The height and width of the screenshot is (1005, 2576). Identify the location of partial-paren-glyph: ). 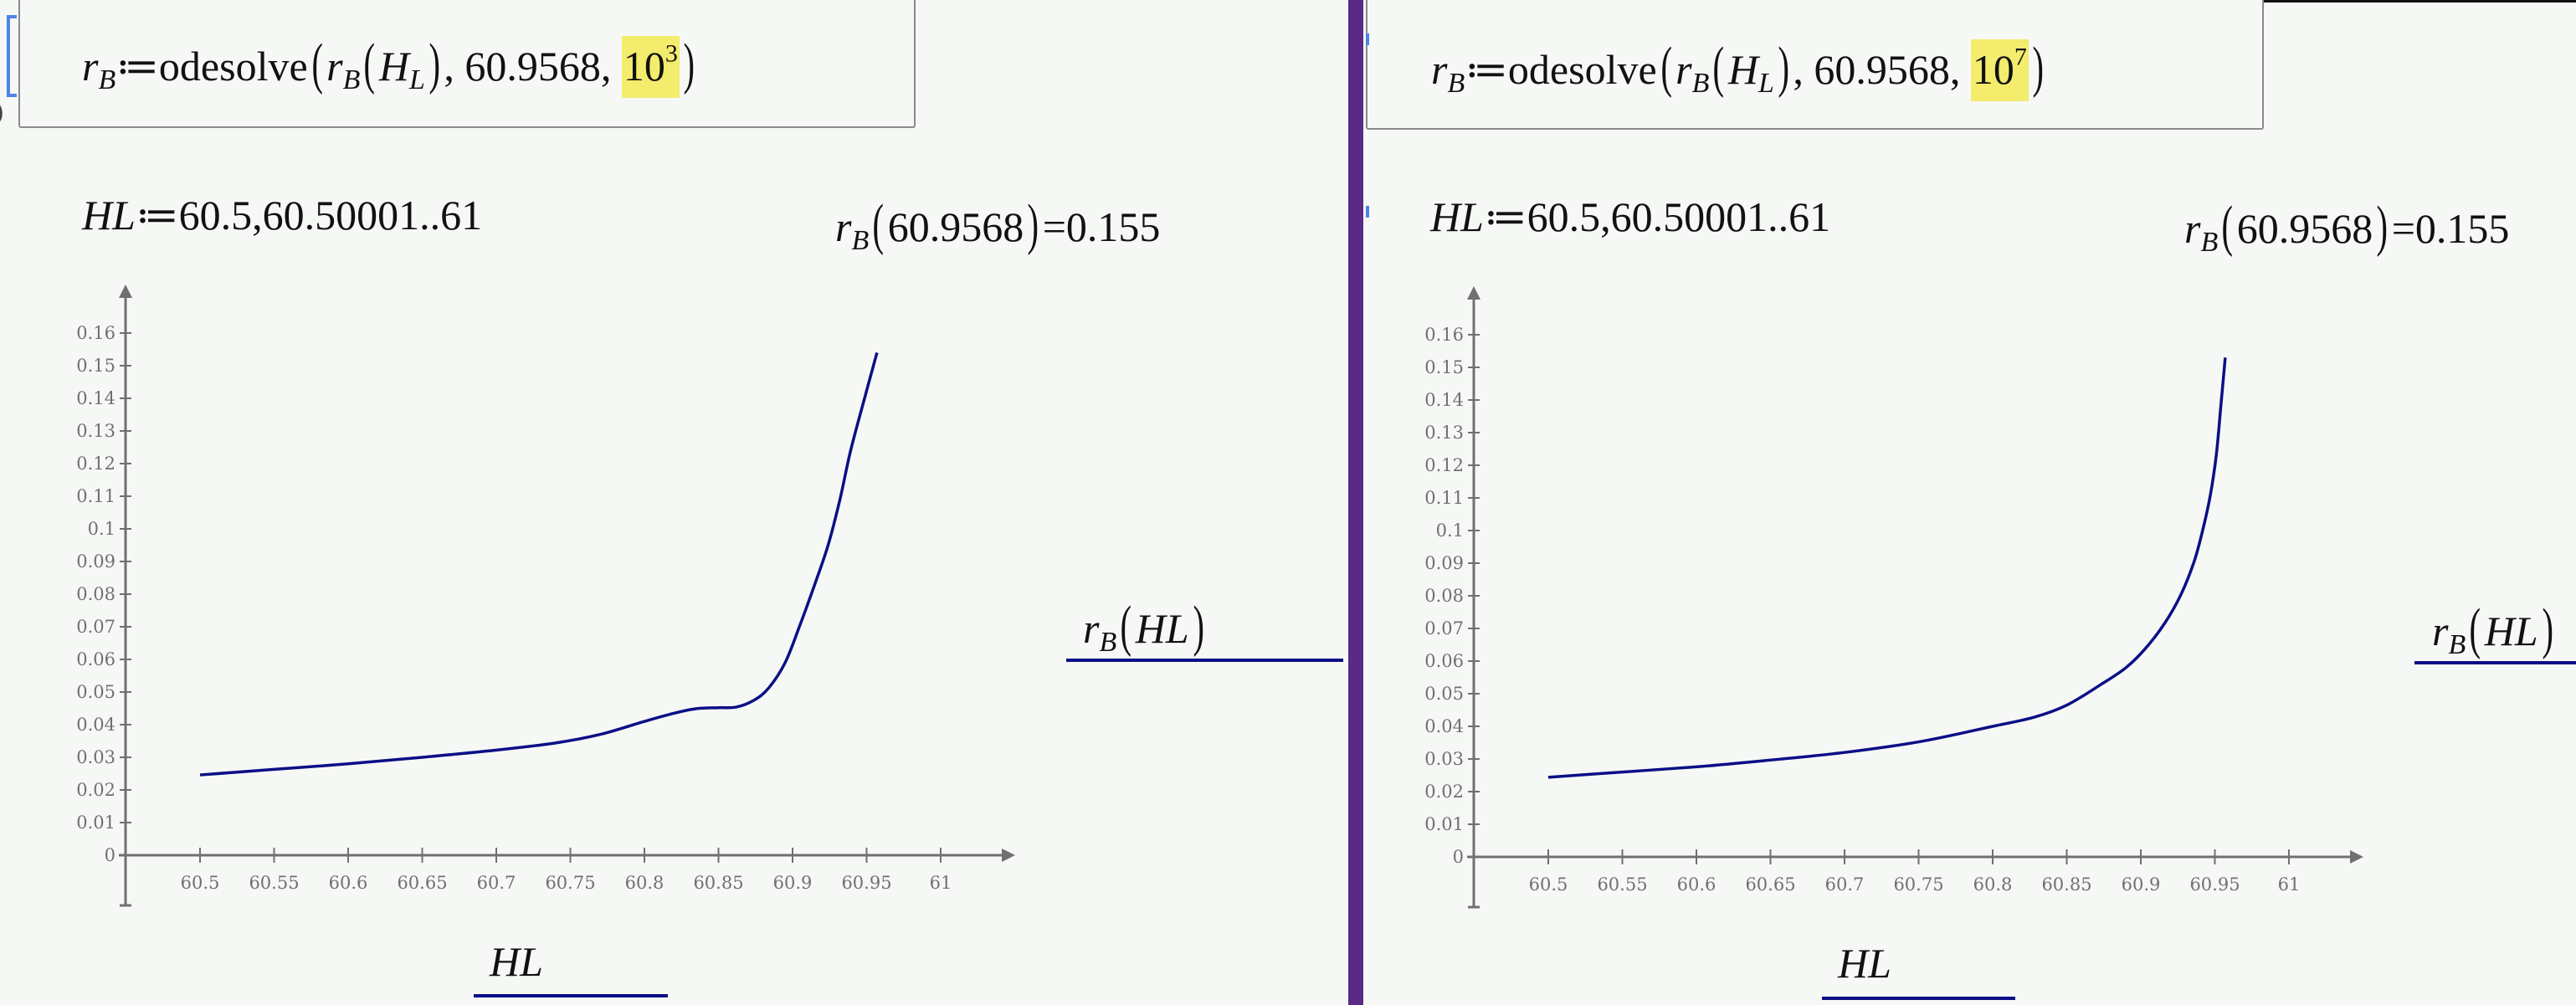
(2, 113).